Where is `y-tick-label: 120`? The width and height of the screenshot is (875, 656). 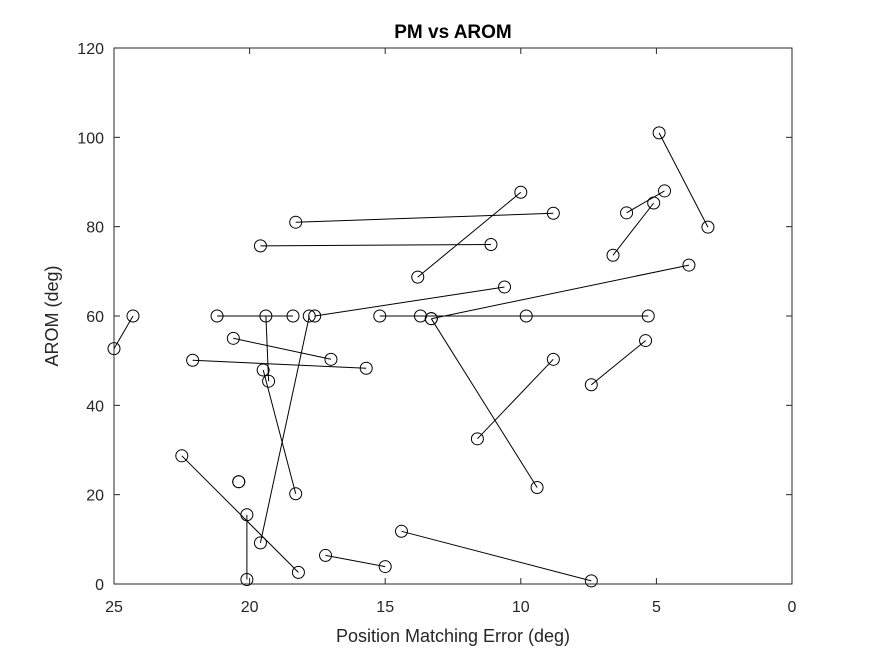
y-tick-label: 120 is located at coordinates (90, 49).